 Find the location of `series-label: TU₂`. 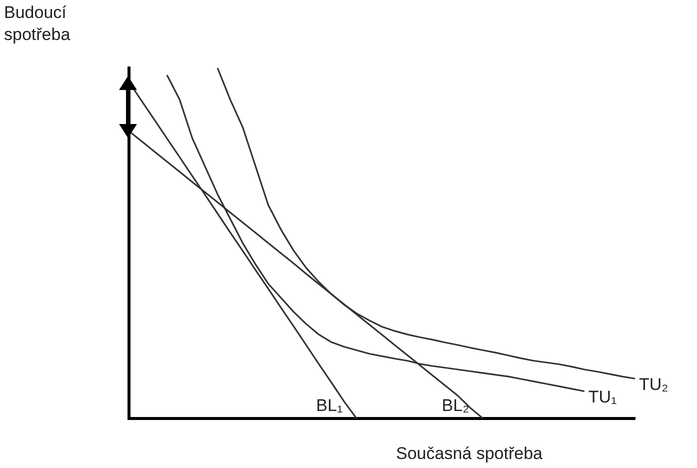

series-label: TU₂ is located at coordinates (653, 384).